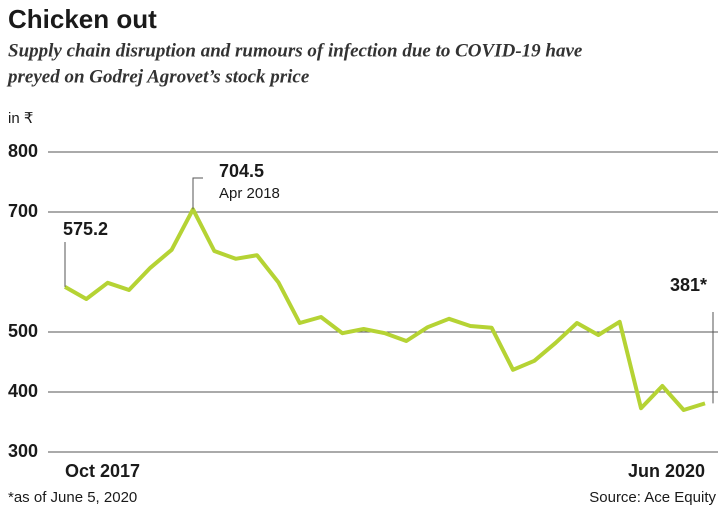 The image size is (720, 520). What do you see at coordinates (23, 451) in the screenshot?
I see `y-tick-label: 300` at bounding box center [23, 451].